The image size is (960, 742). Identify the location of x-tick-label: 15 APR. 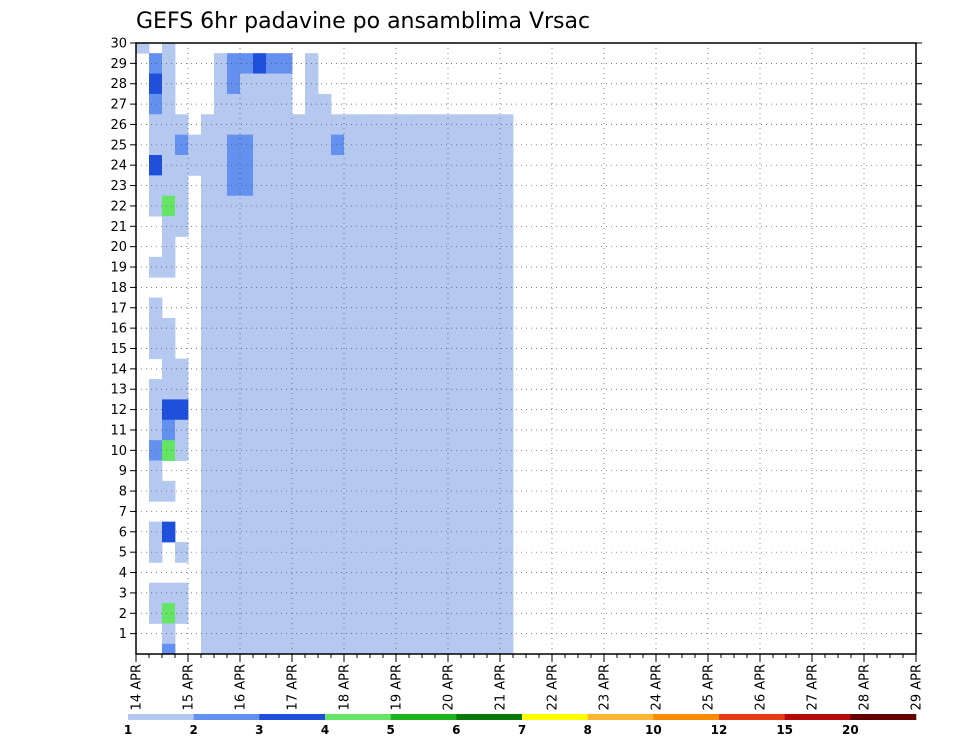
(189, 687).